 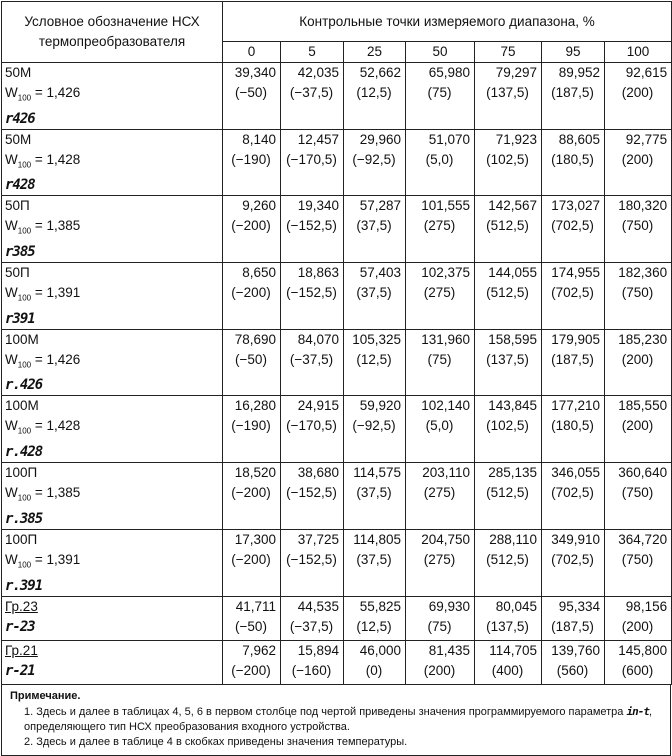 I want to click on resistance-value: 177,210, so click(x=575, y=406).